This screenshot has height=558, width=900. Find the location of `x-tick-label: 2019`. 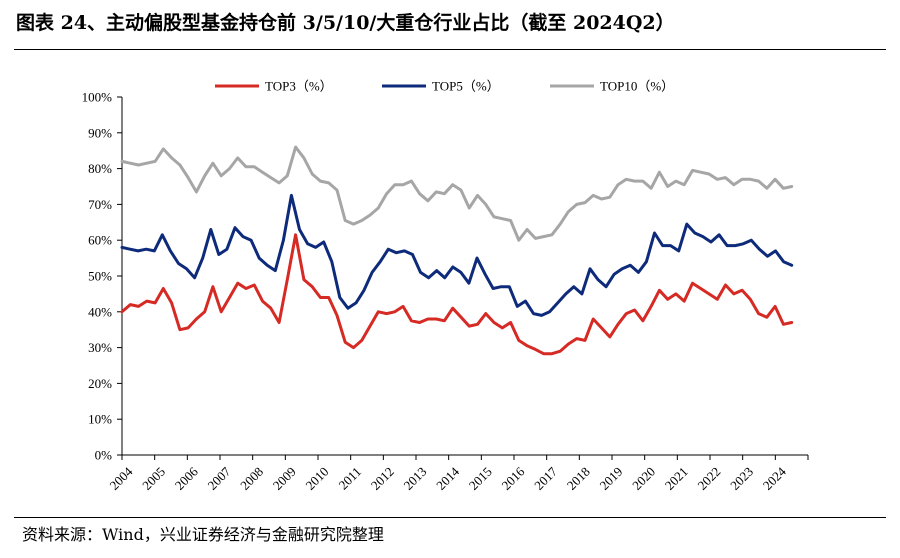

x-tick-label: 2019 is located at coordinates (610, 478).